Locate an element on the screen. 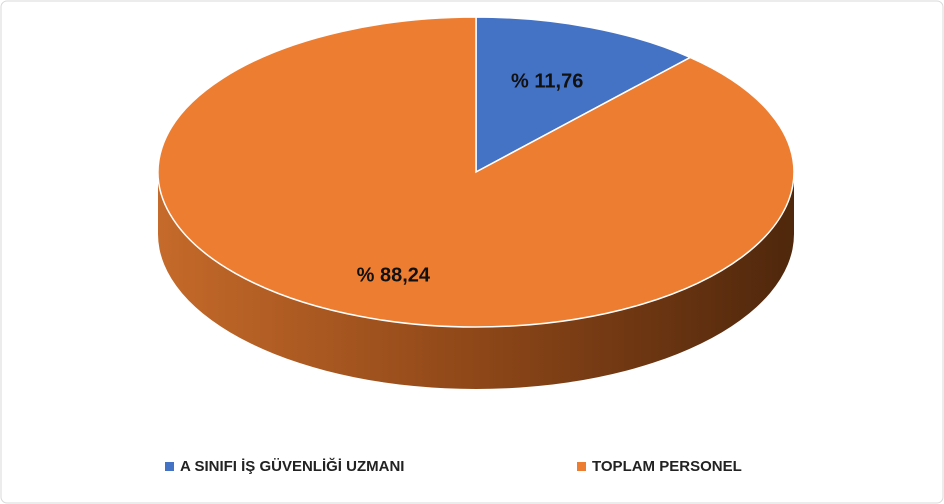  legend-label: TOPLAM PERSONEL is located at coordinates (667, 466).